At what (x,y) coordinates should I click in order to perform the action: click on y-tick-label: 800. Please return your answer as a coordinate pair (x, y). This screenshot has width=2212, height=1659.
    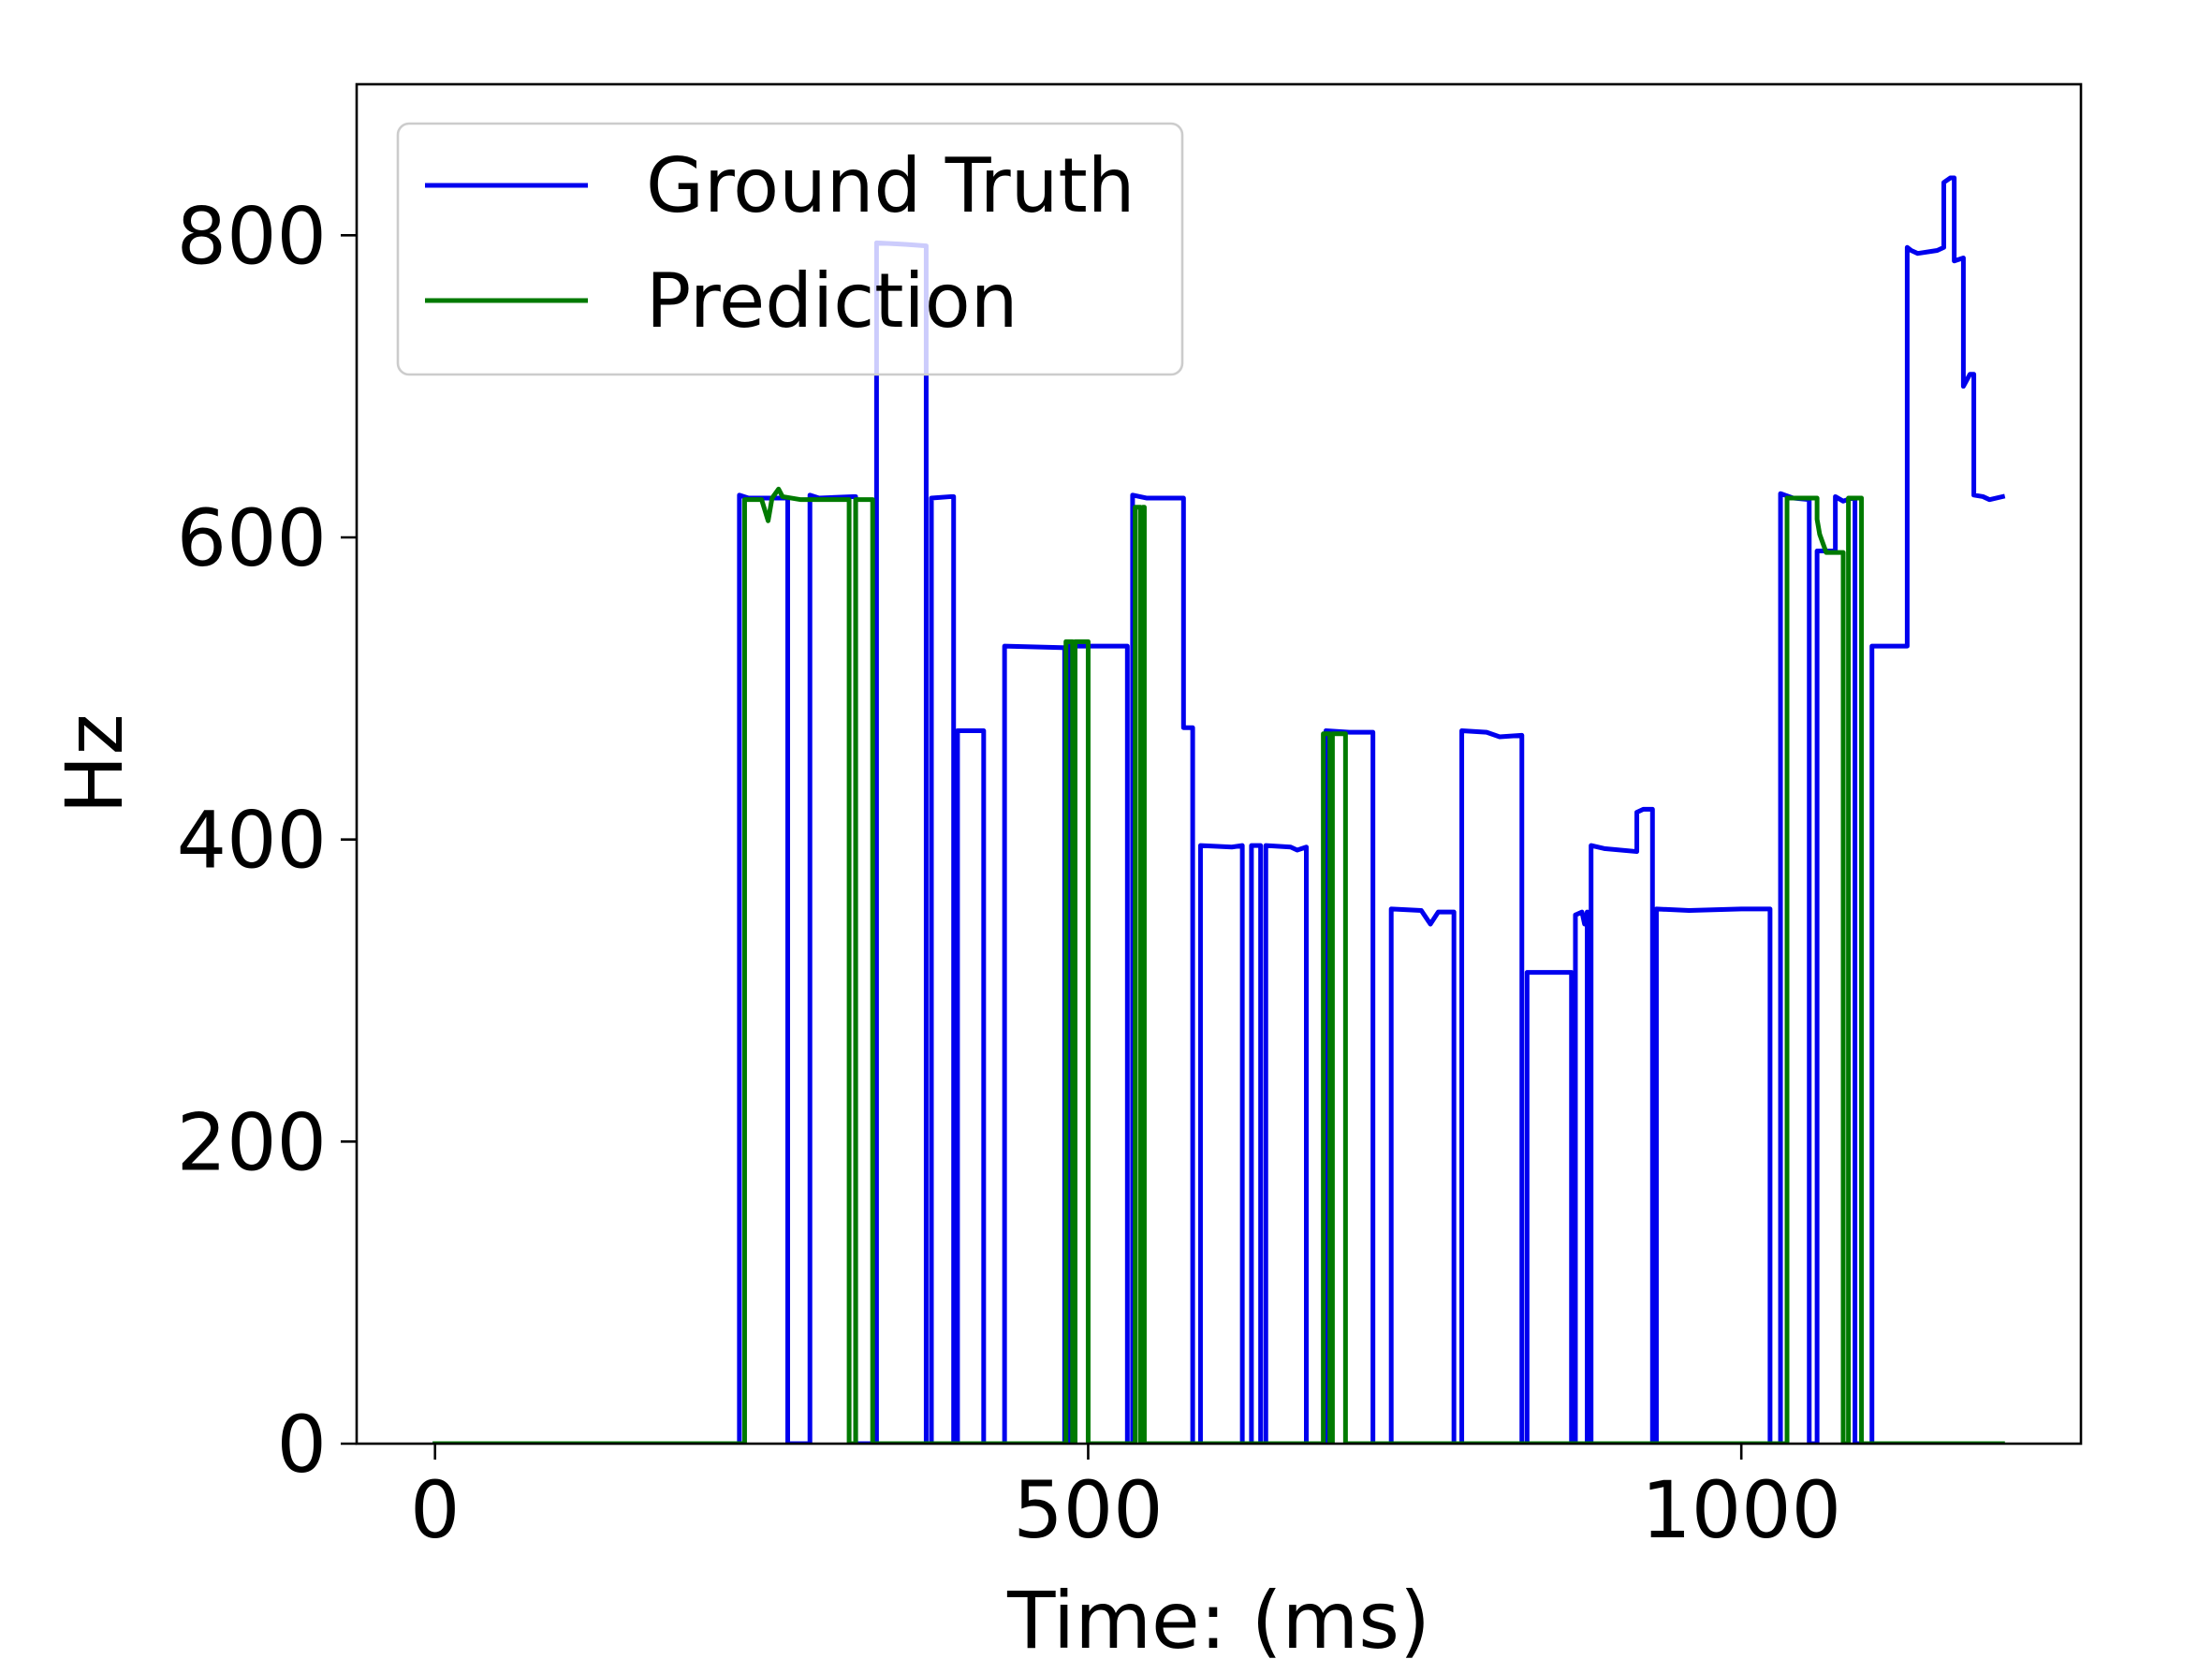
    Looking at the image, I should click on (252, 236).